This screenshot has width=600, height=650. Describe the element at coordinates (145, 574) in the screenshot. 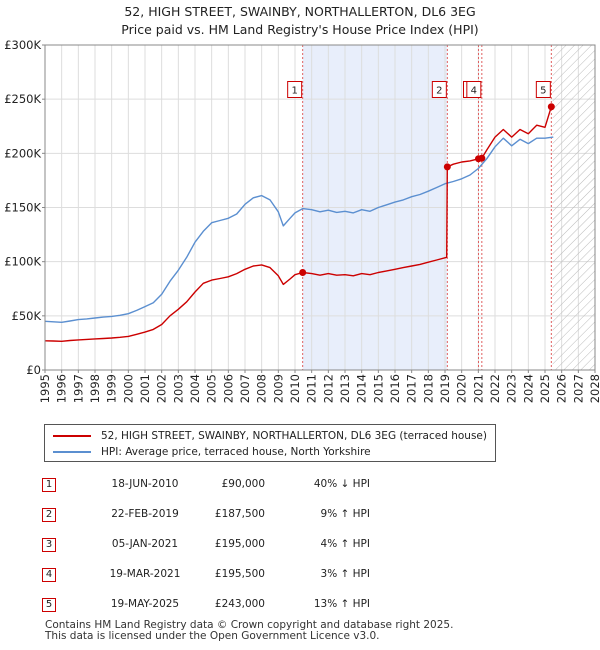

I see `transaction-date: 19-MAR-2021` at that location.